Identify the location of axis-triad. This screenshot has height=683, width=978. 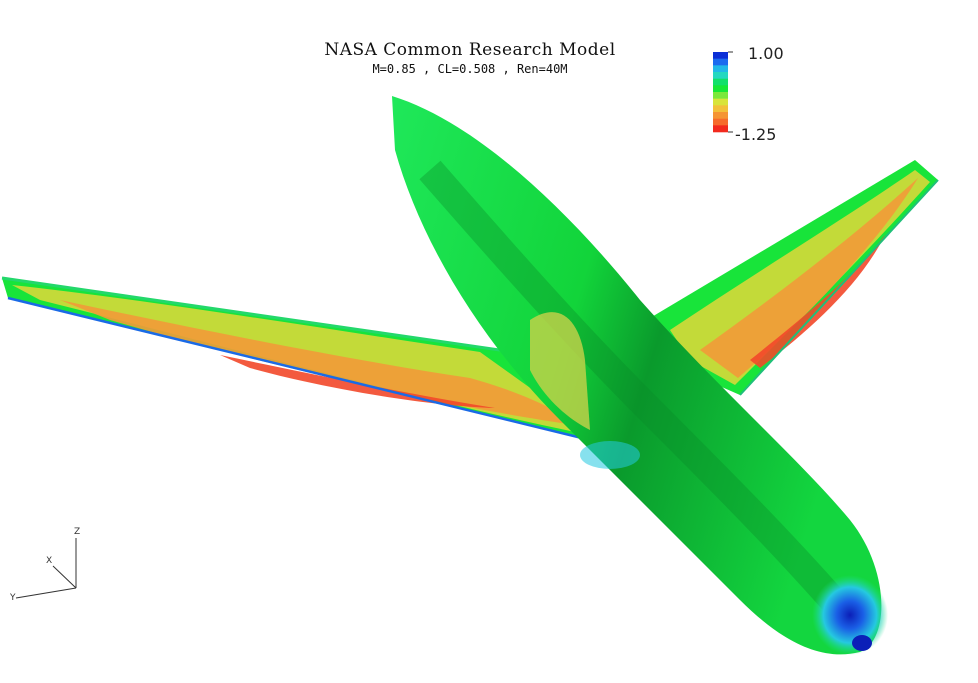
(46, 568).